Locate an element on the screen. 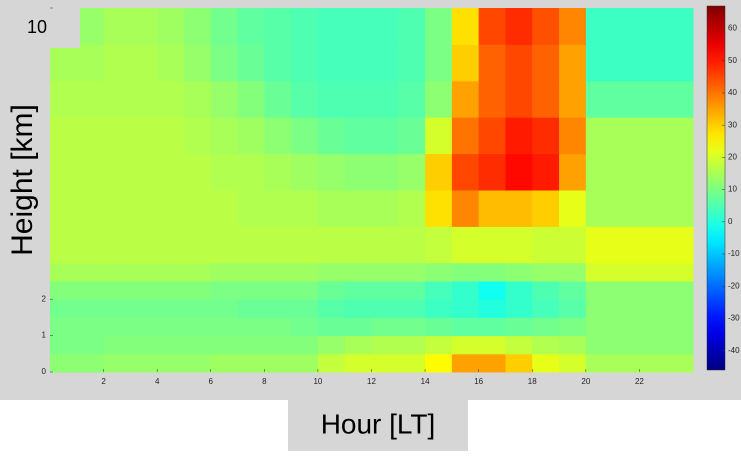 The width and height of the screenshot is (741, 456). colorbar-tick-label: -40 is located at coordinates (734, 350).